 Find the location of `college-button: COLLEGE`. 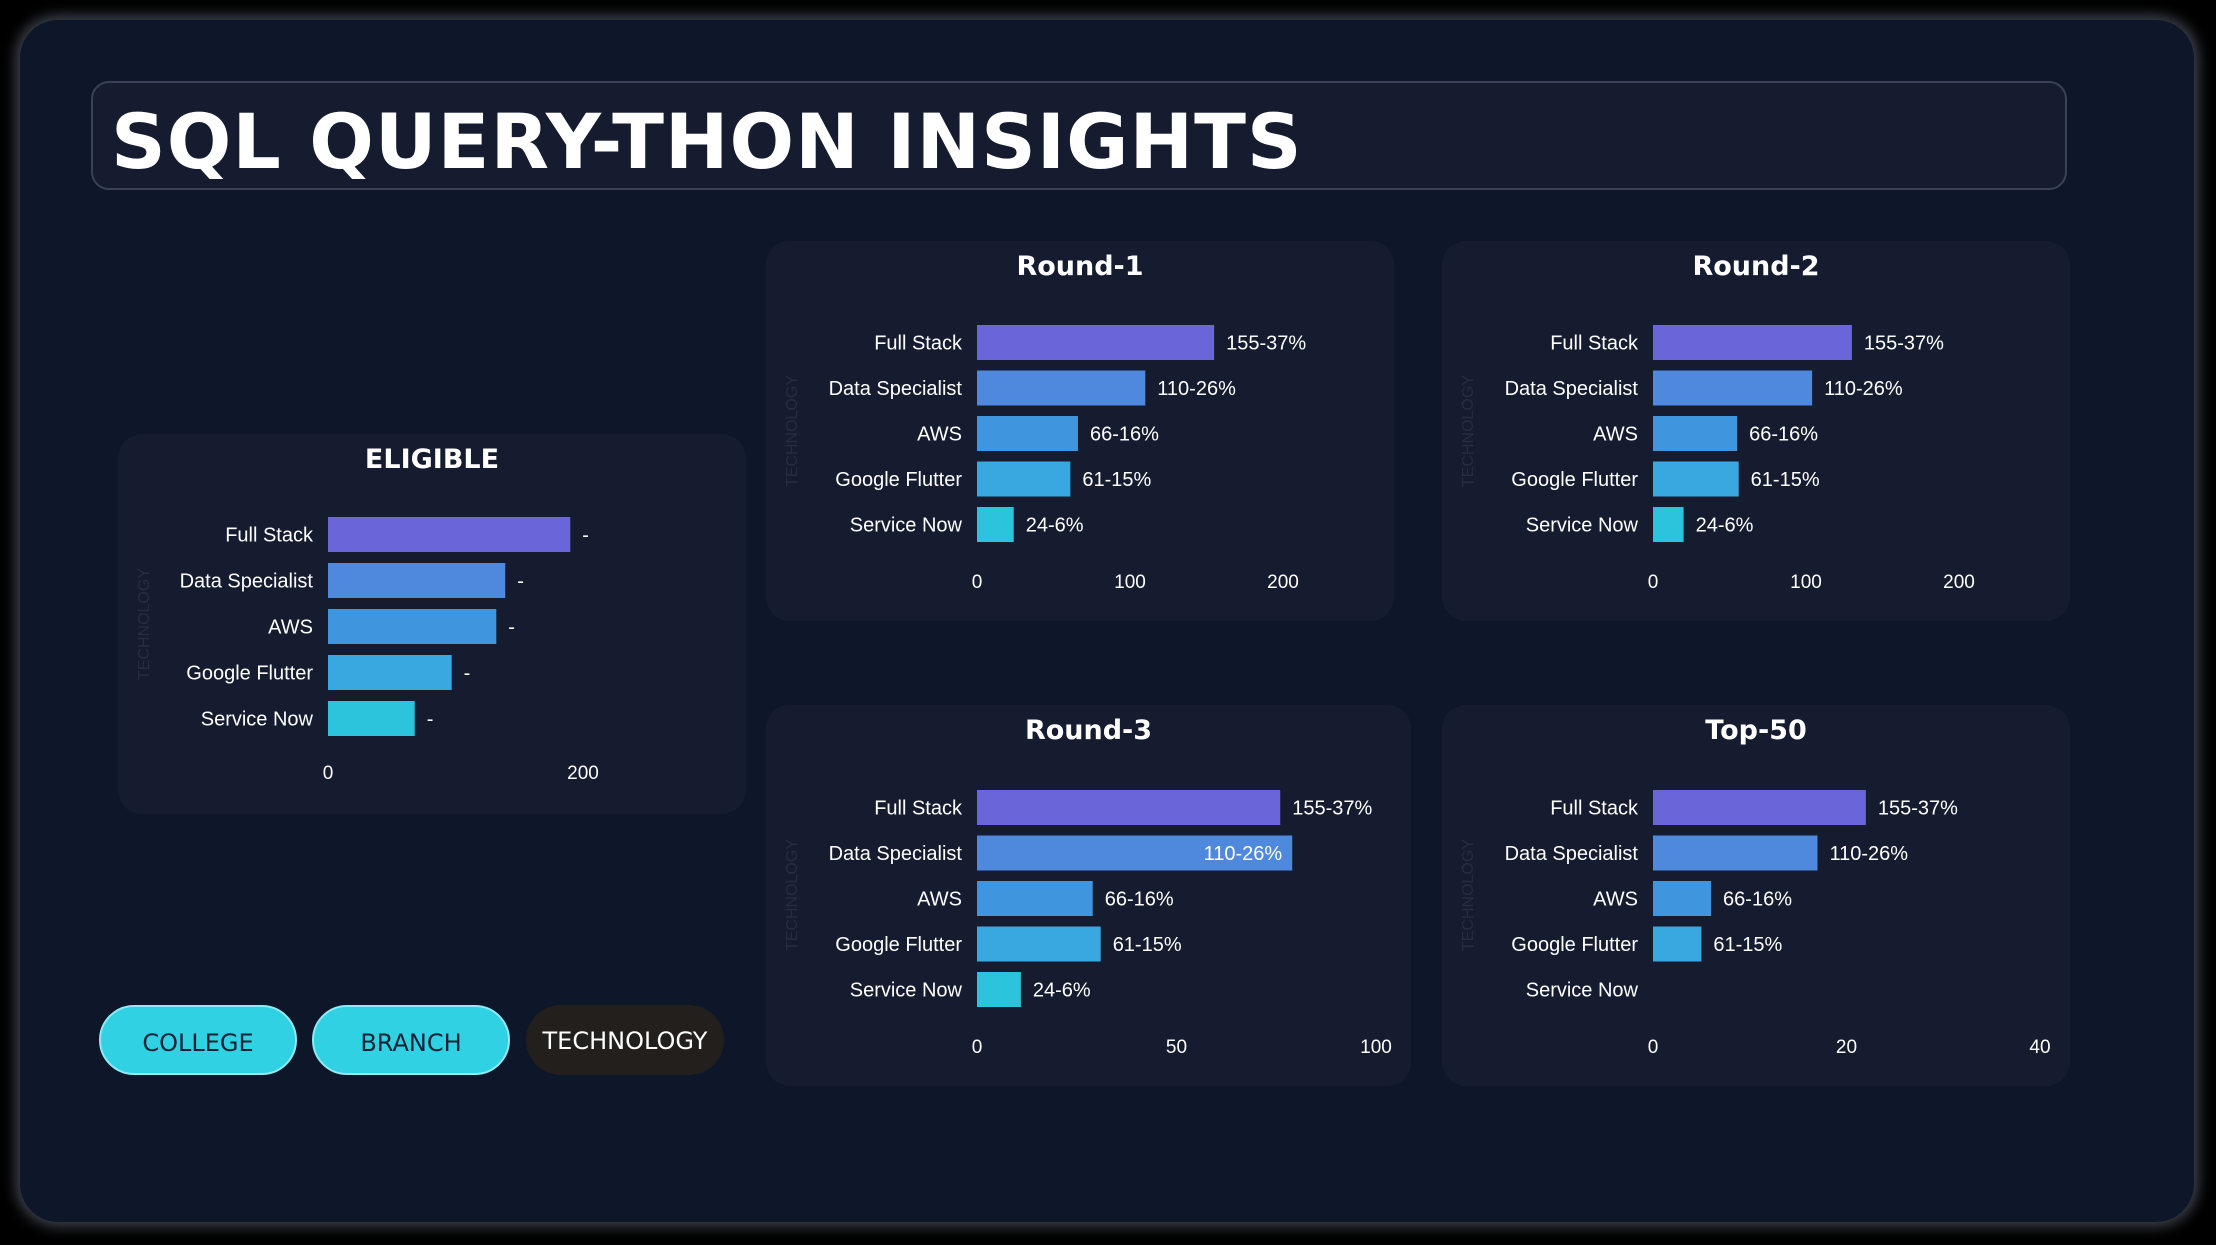

college-button: COLLEGE is located at coordinates (198, 1040).